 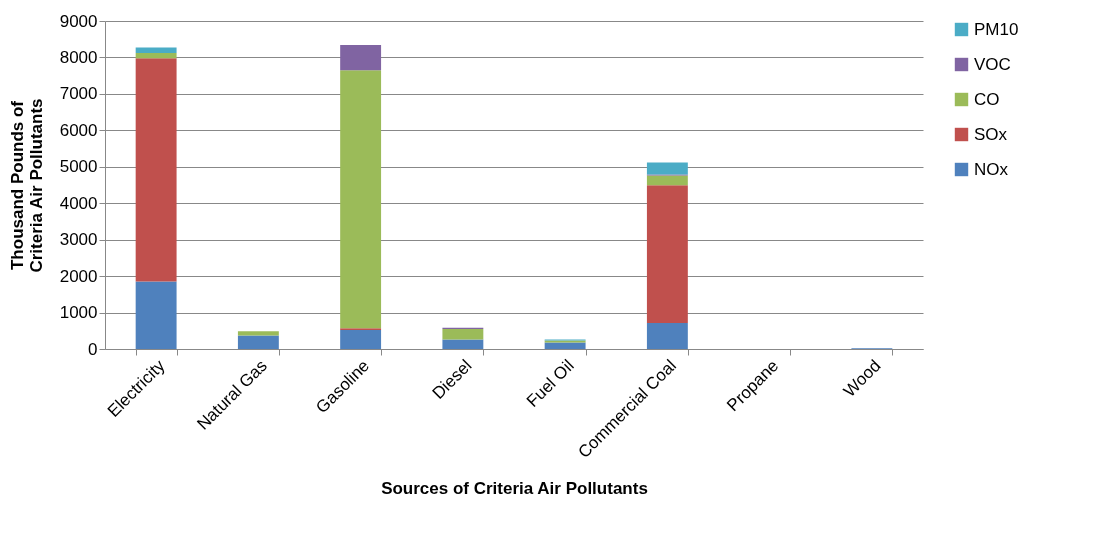 What do you see at coordinates (78, 57) in the screenshot?
I see `y-tick-label: 8000` at bounding box center [78, 57].